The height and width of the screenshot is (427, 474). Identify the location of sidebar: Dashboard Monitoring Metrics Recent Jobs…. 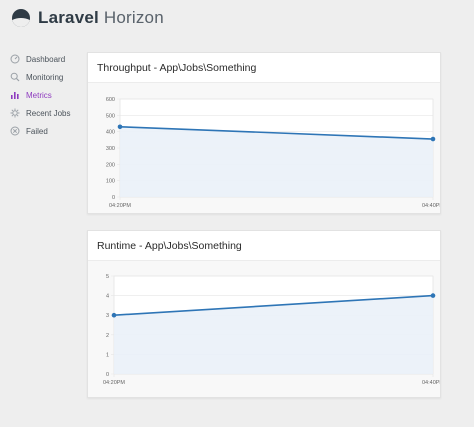
(45, 95).